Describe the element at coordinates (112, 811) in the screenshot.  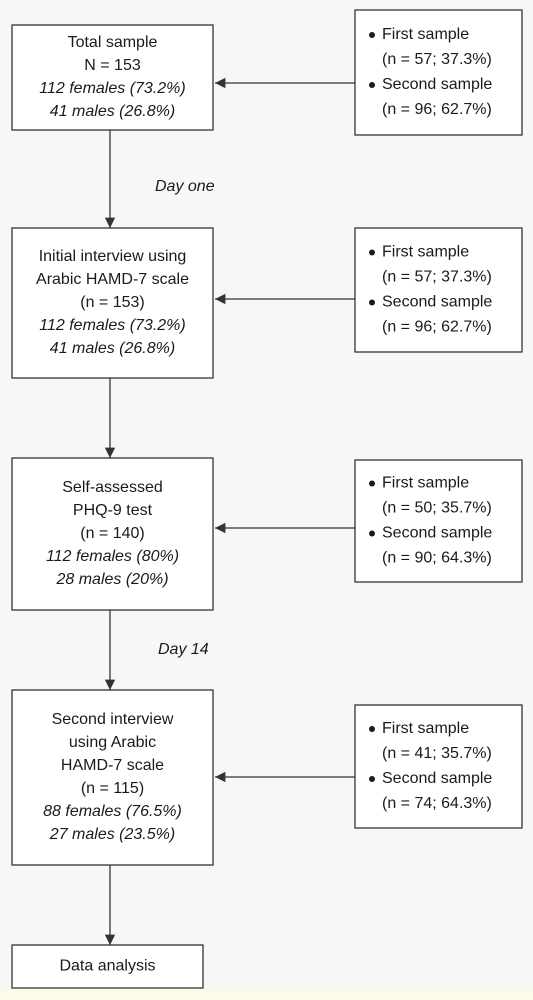
I see `box-detail: 88 females (76.5%)` at that location.